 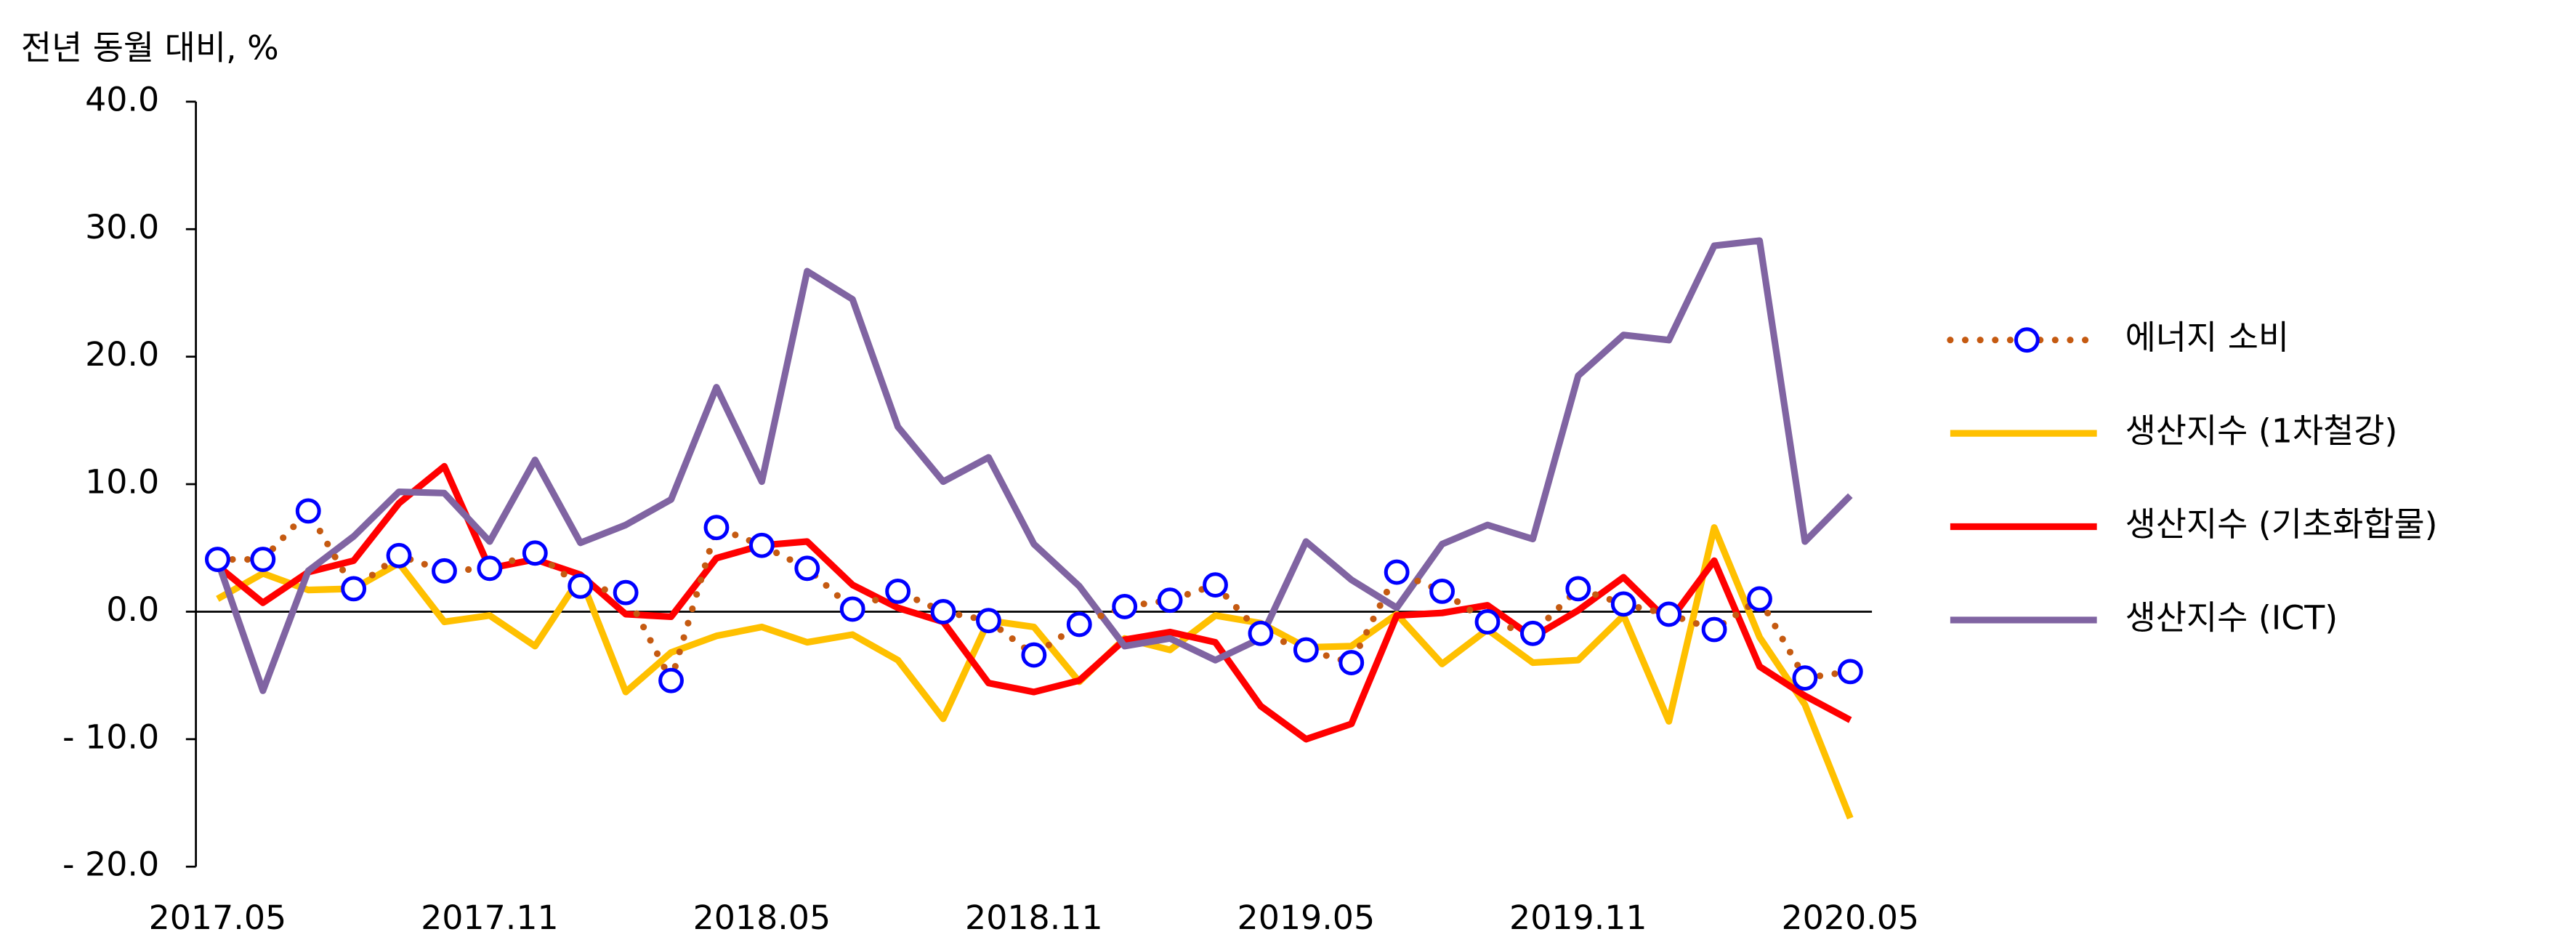 I want to click on legend-label: 생산지수 (기초화합물), so click(x=2282, y=524).